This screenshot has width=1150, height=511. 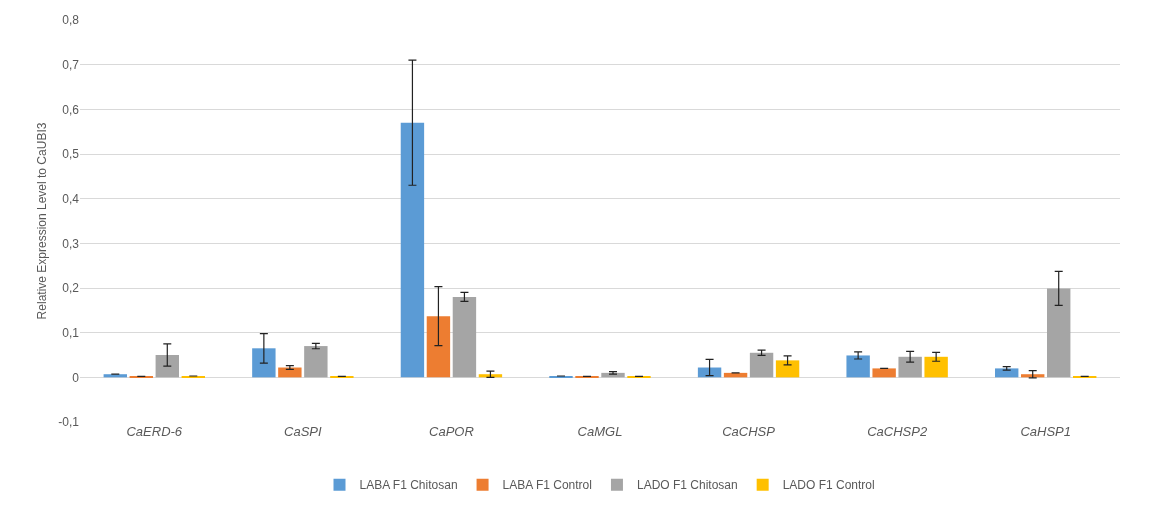 What do you see at coordinates (76, 377) in the screenshot?
I see `y-tick-label: 0` at bounding box center [76, 377].